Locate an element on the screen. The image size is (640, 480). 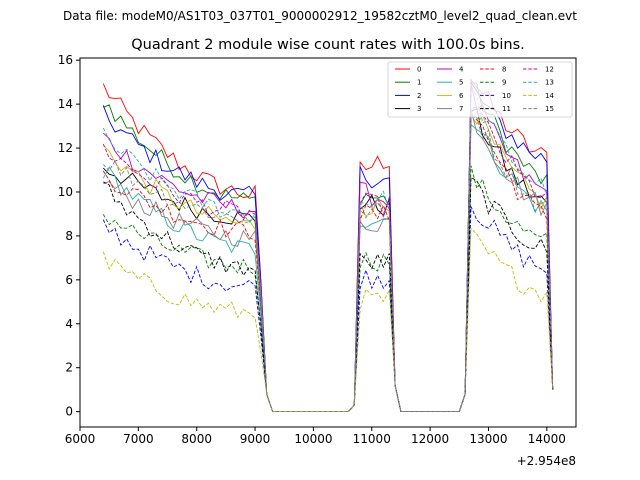
x-tick-label: 7000 is located at coordinates (138, 439).